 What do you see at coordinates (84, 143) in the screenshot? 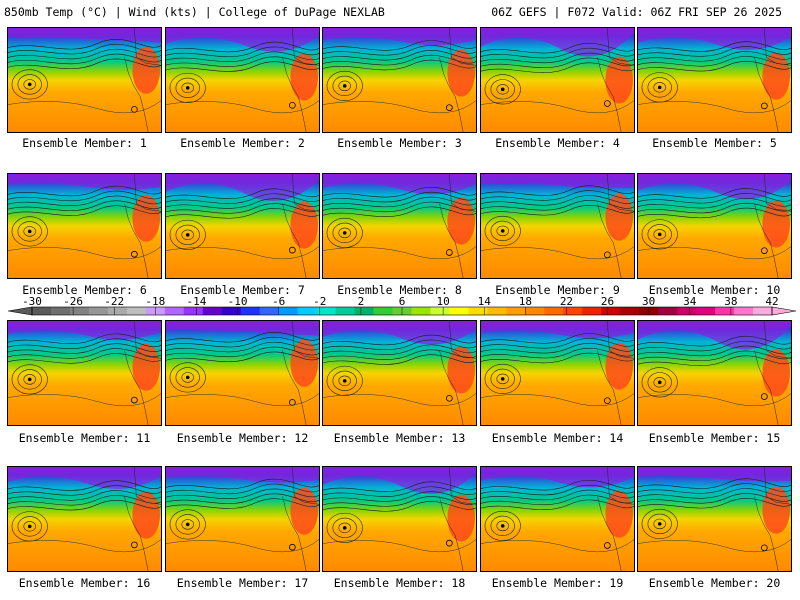
I see `ensemble-label-1: Ensemble Member: 1` at bounding box center [84, 143].